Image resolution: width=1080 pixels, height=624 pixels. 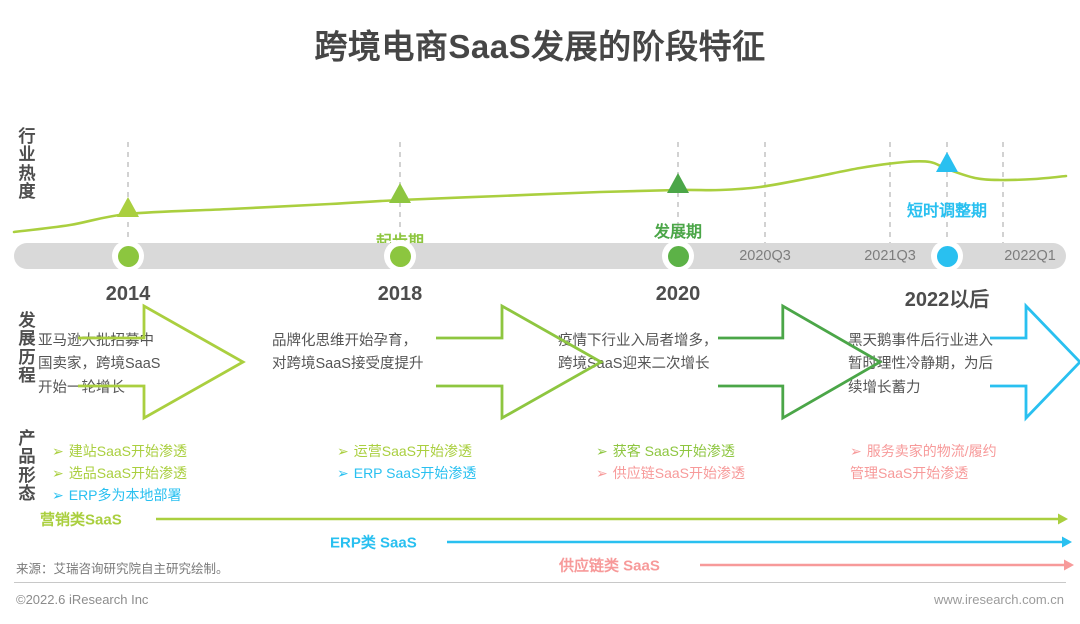 What do you see at coordinates (540, 46) in the screenshot?
I see `page-title: 跨境电商SaaS发展的阶段特征` at bounding box center [540, 46].